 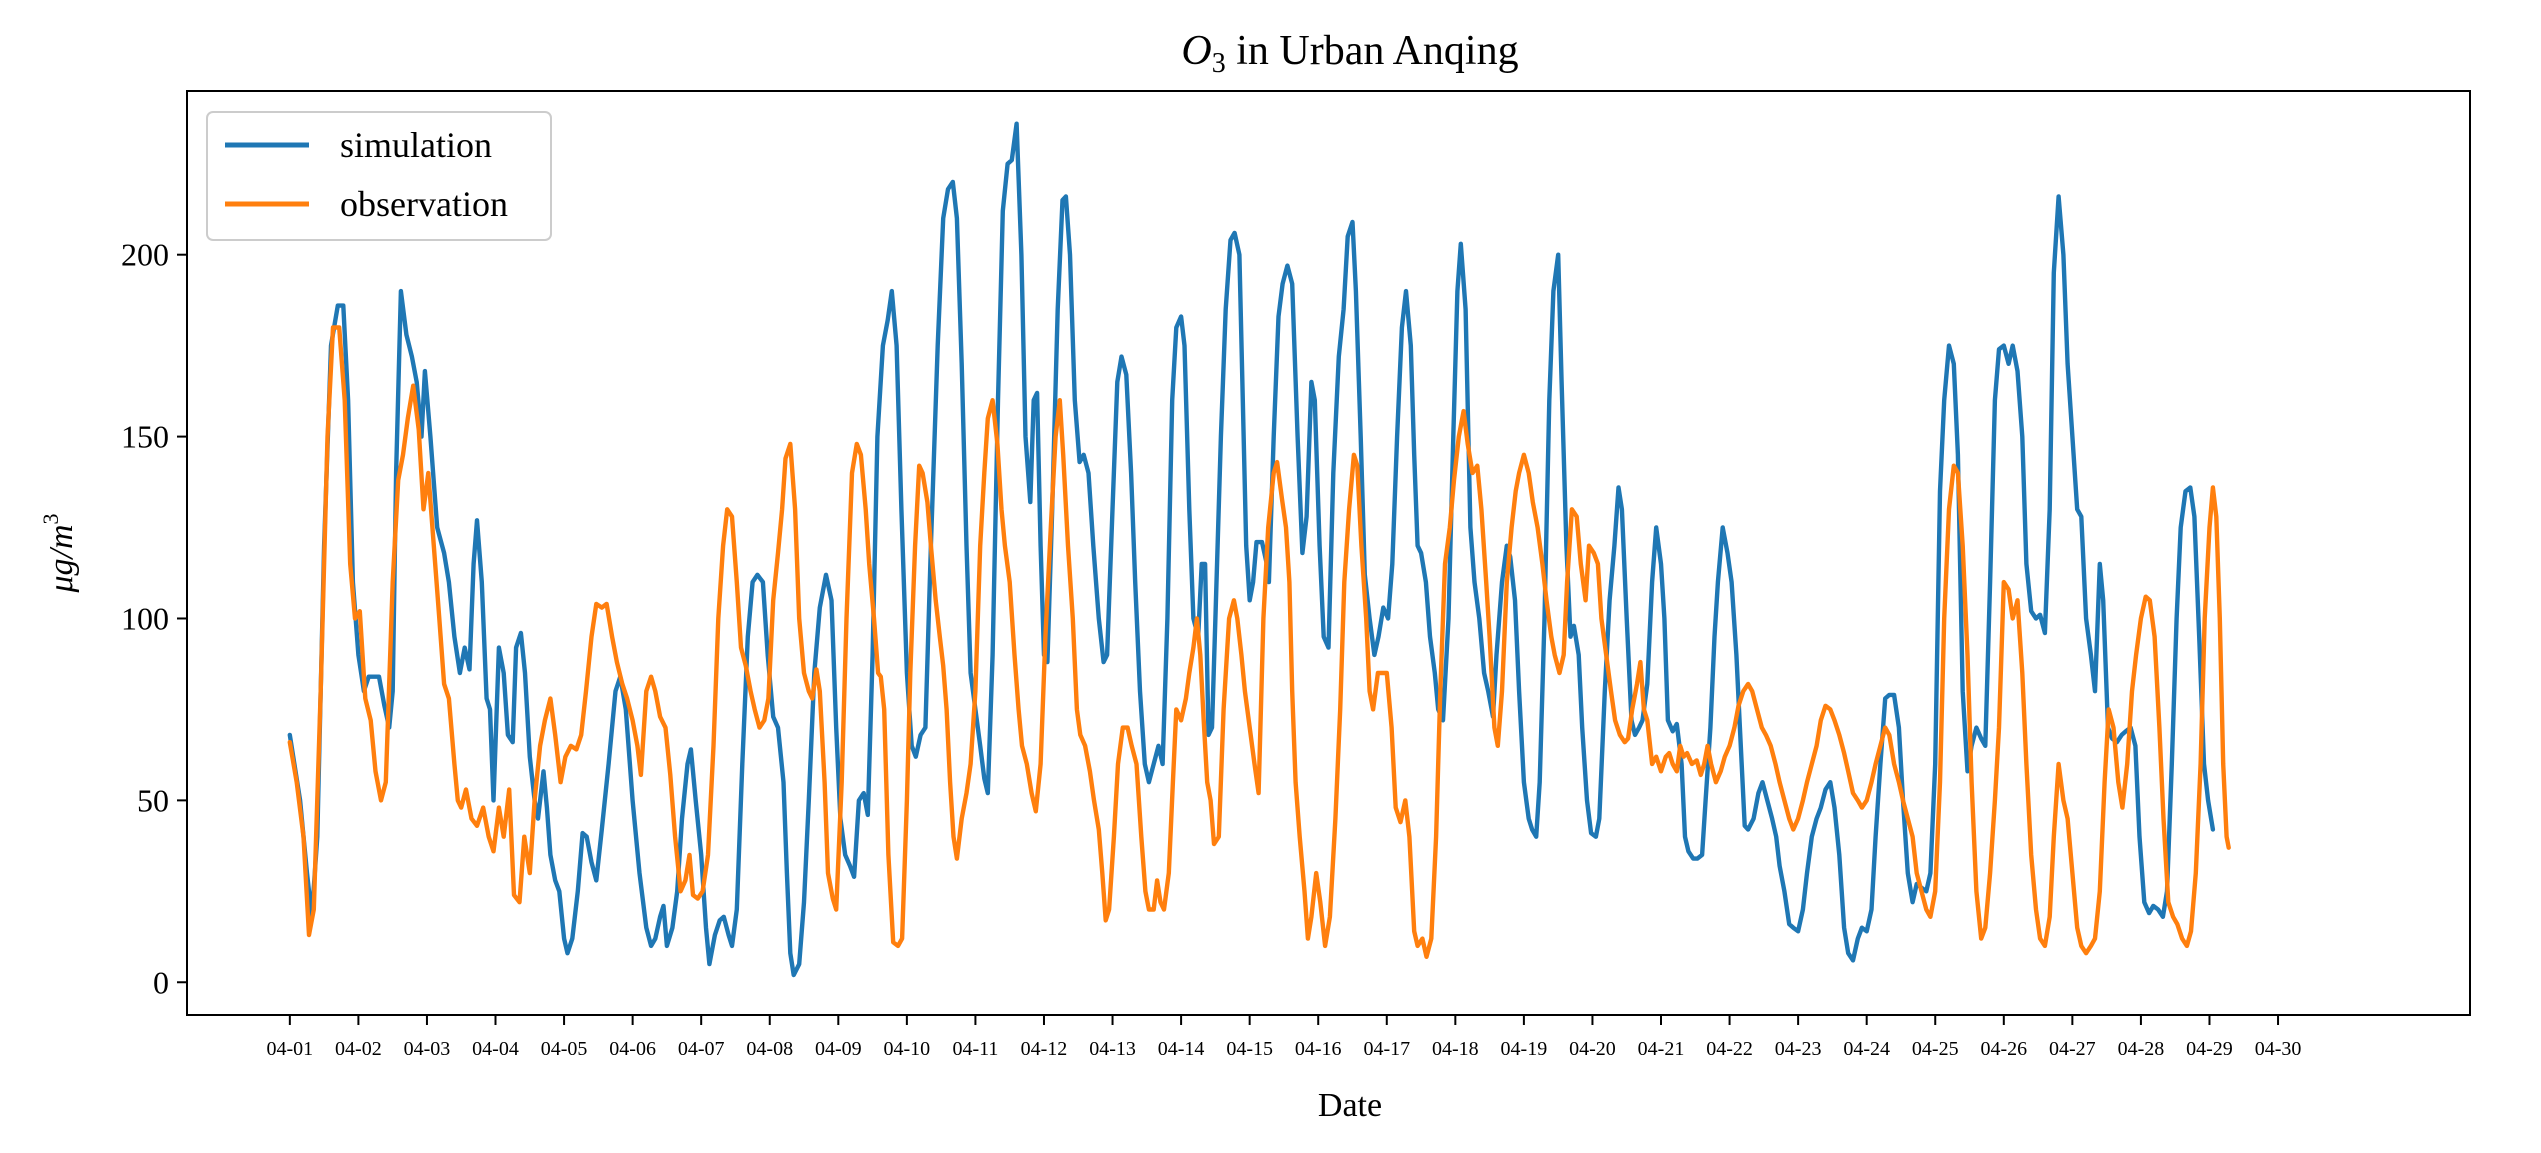 I want to click on y-tick-label: 50, so click(x=153, y=800).